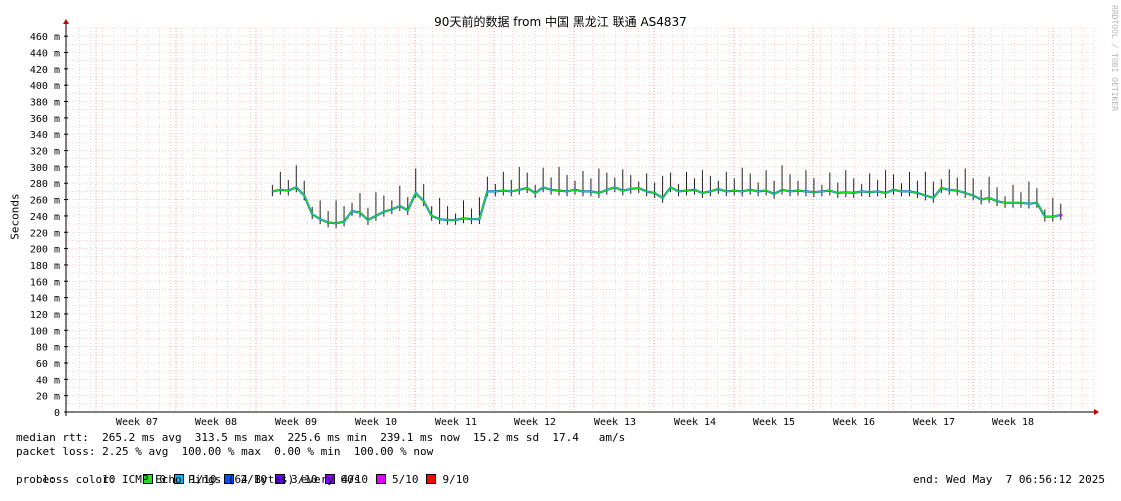 This screenshot has width=1121, height=501. I want to click on loss-color-label: loss color:, so click(79, 479).